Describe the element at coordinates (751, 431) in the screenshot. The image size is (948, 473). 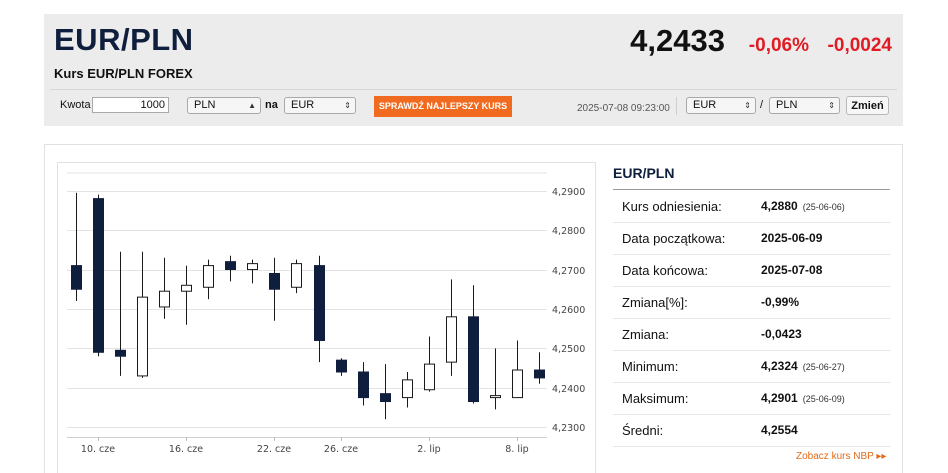
I see `stats-row: Średni: 4,2554` at that location.